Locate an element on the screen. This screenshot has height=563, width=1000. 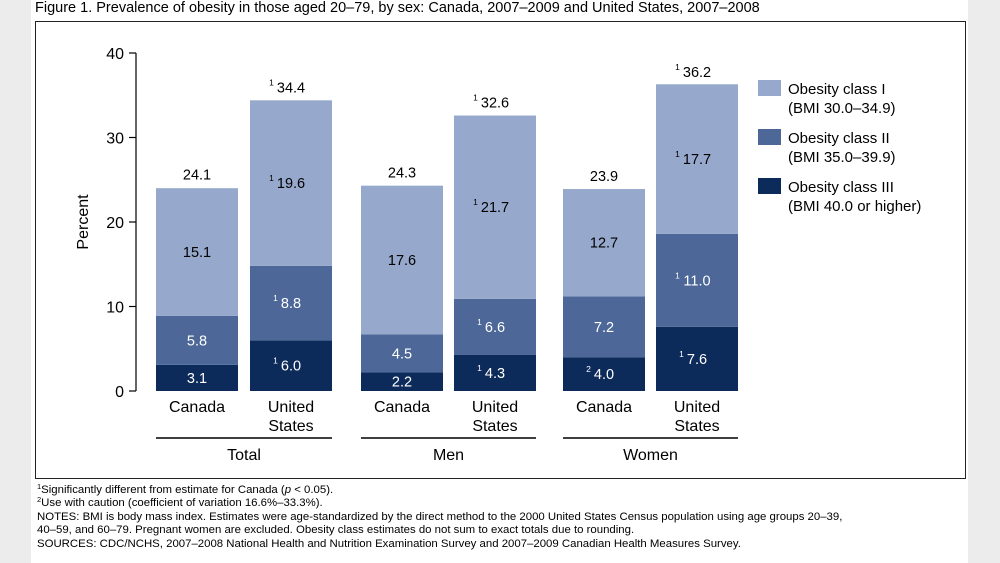
group-label: Women is located at coordinates (650, 455).